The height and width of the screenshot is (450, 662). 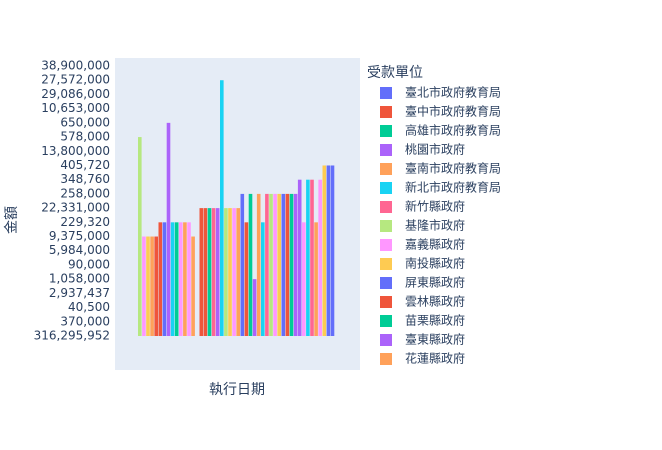 I want to click on y-tick-label: 370,000, so click(x=85, y=321).